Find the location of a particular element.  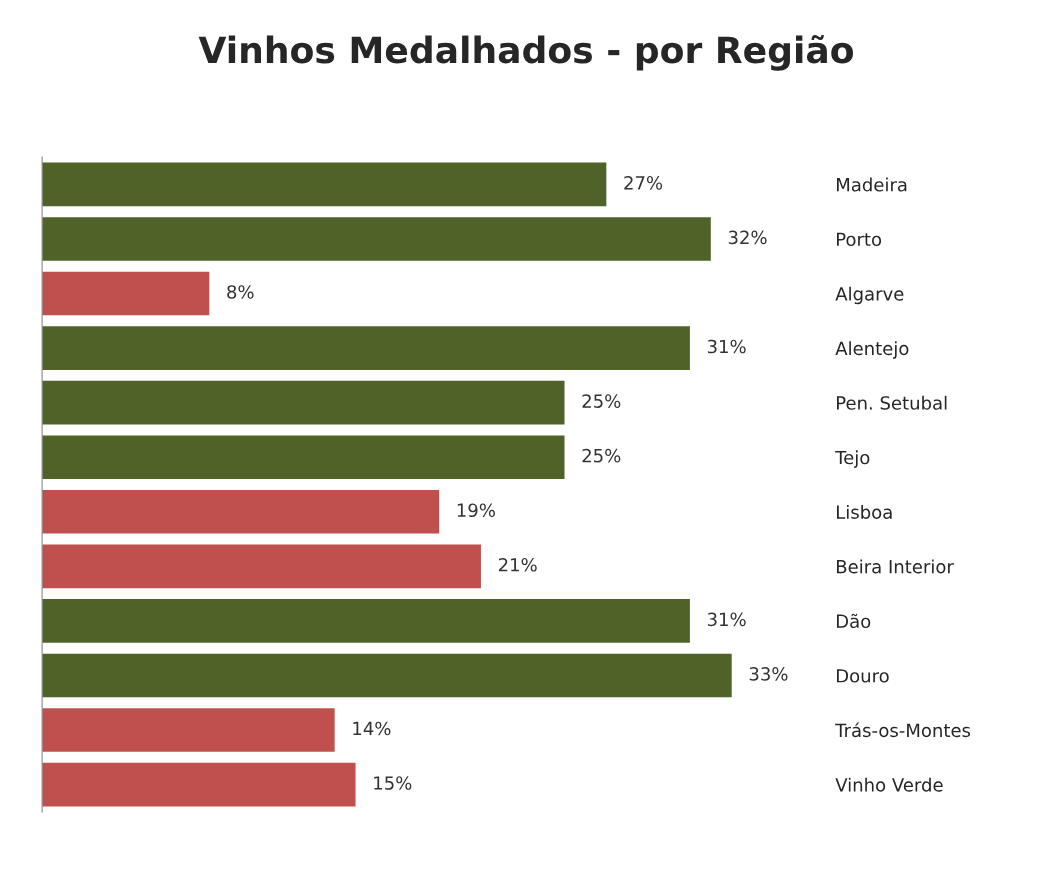

y-tick-label: Beira Interior is located at coordinates (895, 566).